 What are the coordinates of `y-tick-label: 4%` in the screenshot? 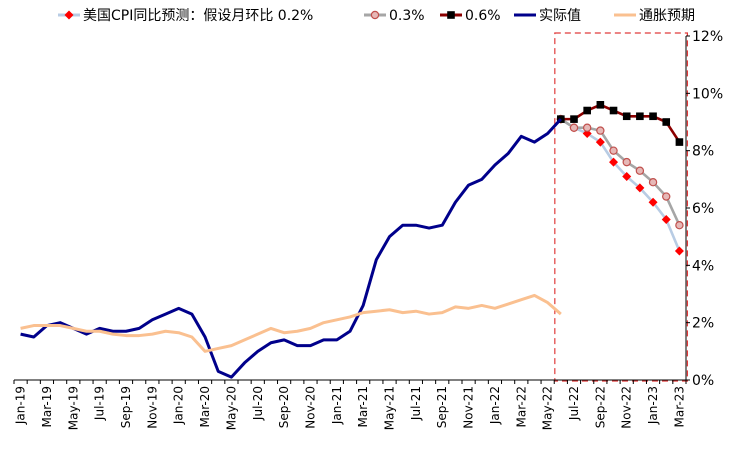 It's located at (703, 266).